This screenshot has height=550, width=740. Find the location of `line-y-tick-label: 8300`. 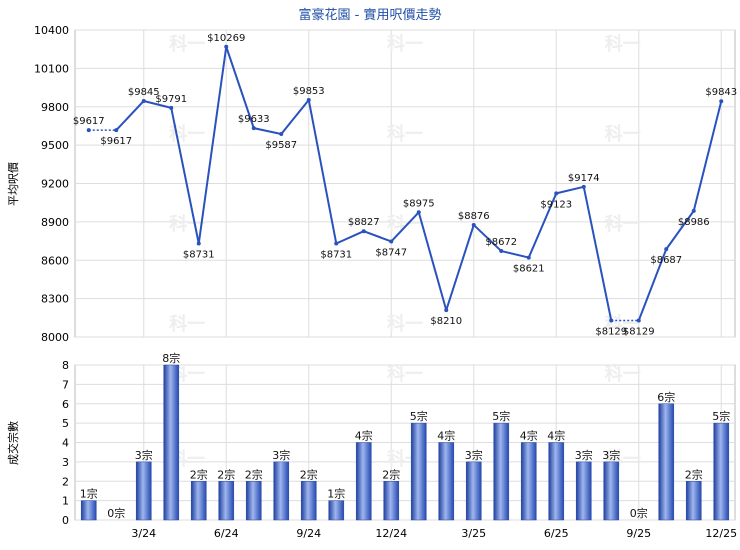

line-y-tick-label: 8300 is located at coordinates (55, 299).